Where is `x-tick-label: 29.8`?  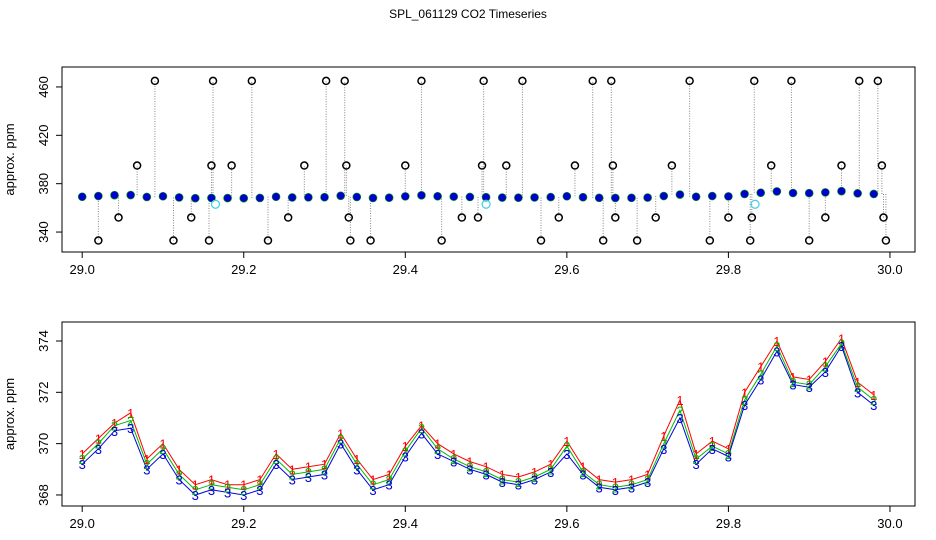
x-tick-label: 29.8 is located at coordinates (728, 269).